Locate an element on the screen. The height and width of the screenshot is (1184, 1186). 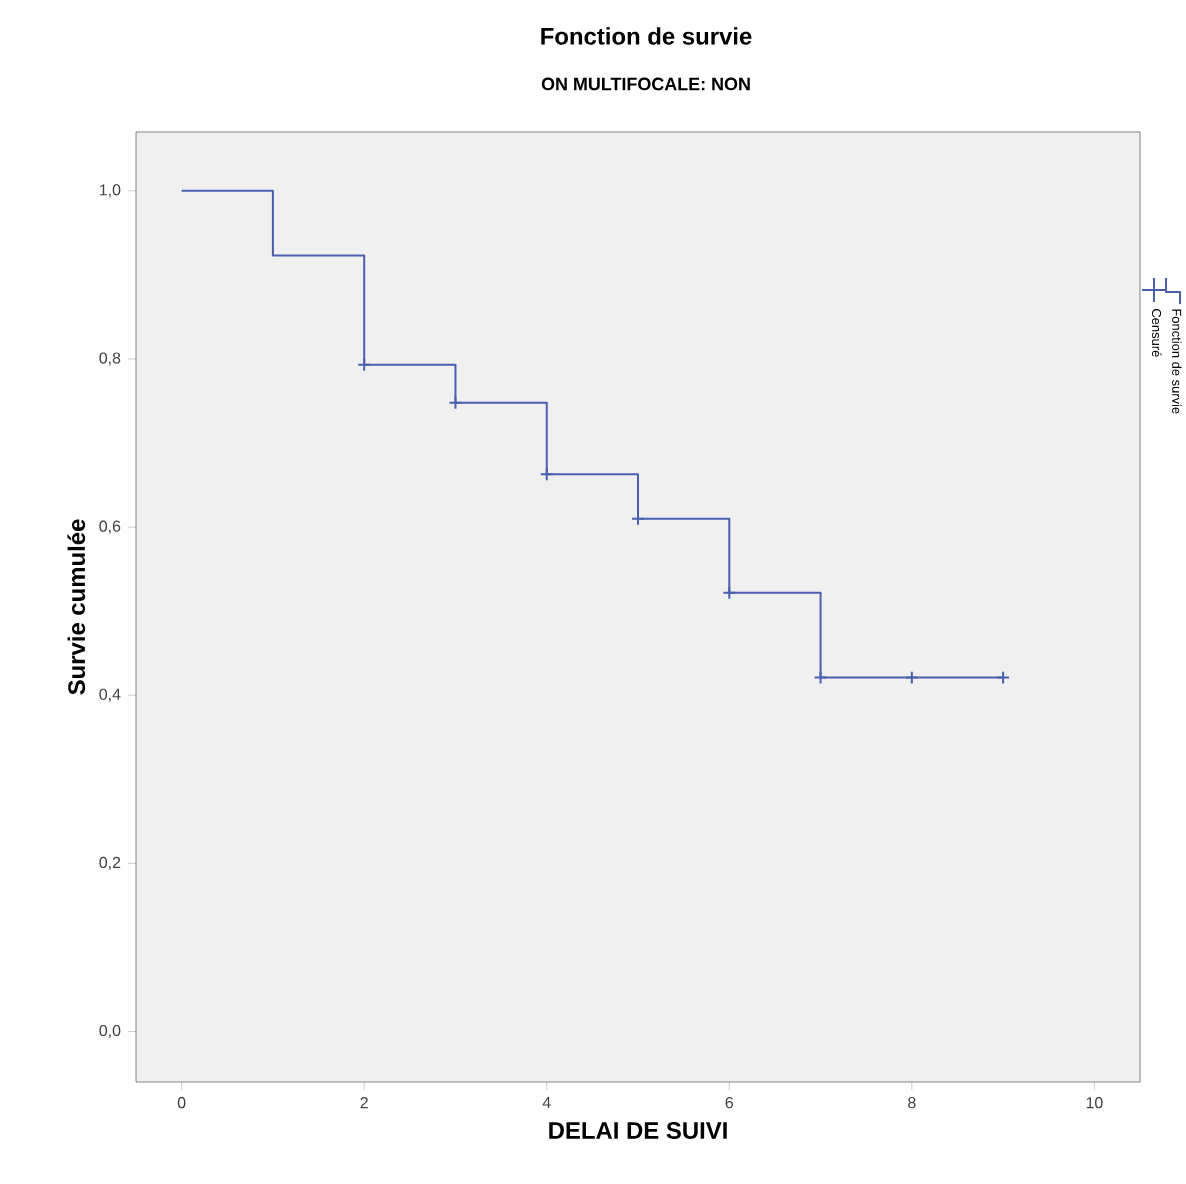
y-axis-title: Survie cumulée is located at coordinates (76, 607).